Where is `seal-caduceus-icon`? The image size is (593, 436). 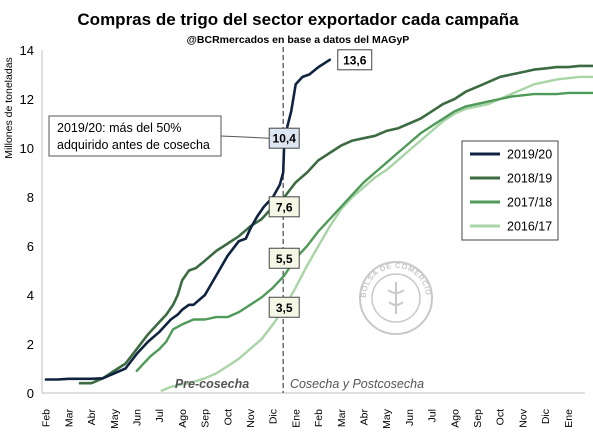 seal-caduceus-icon is located at coordinates (396, 298).